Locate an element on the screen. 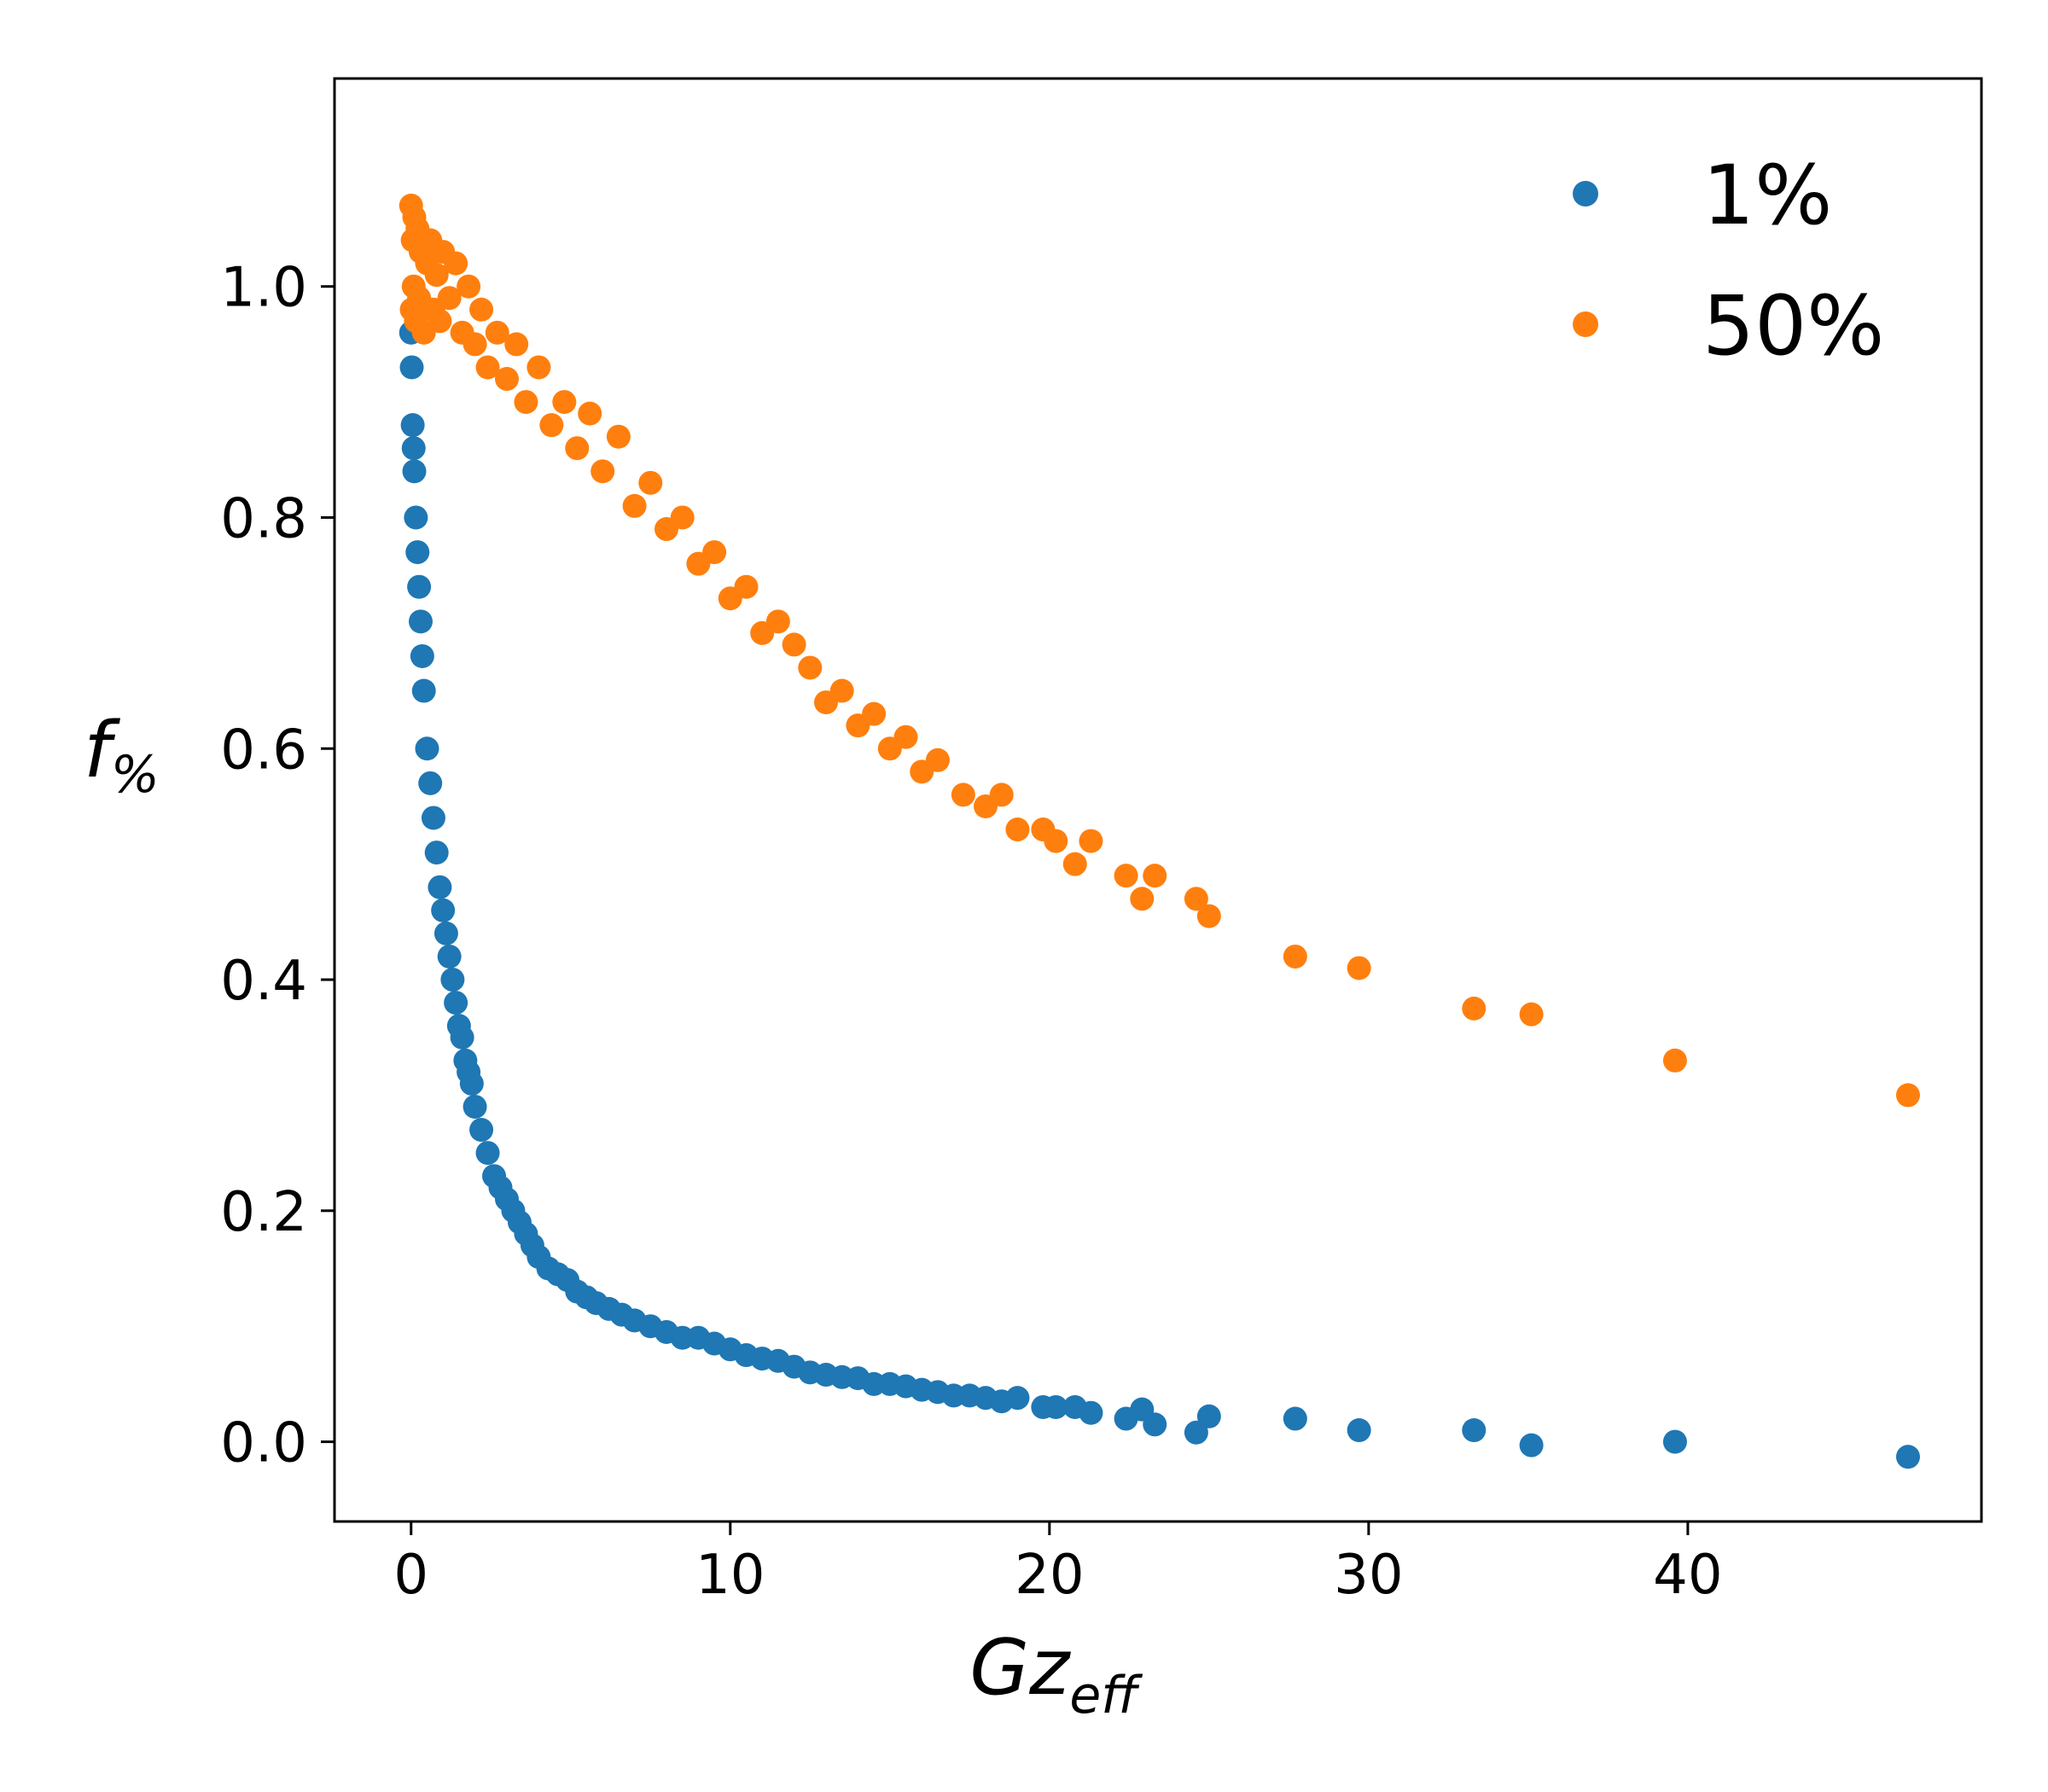 Image resolution: width=2048 pixels, height=1792 pixels. x-tick-label: 10 is located at coordinates (730, 1575).